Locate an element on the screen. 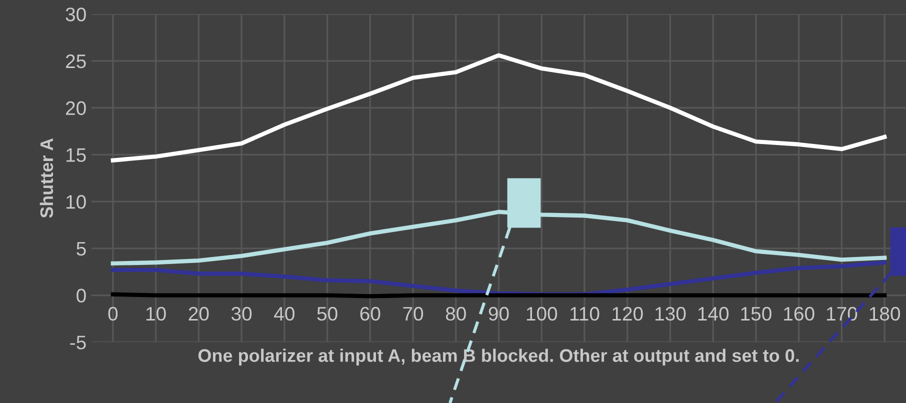 The width and height of the screenshot is (906, 403). x-tick-label: 60 is located at coordinates (370, 313).